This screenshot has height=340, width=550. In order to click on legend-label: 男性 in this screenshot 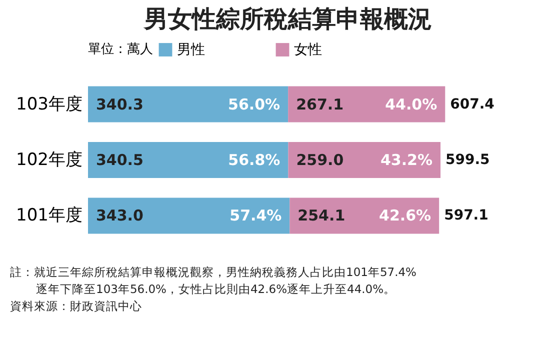, I will do `click(191, 50)`.